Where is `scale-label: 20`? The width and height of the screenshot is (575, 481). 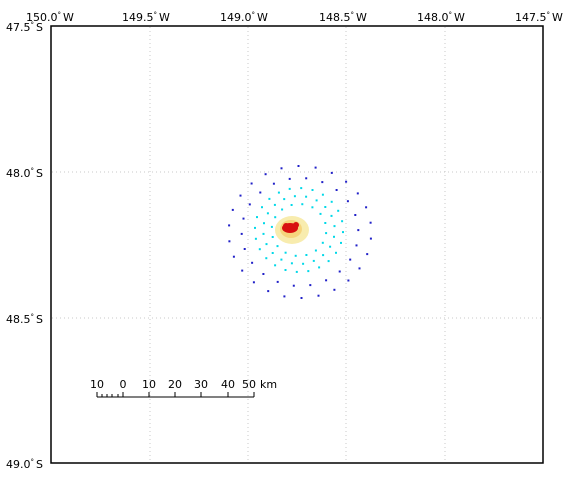 scale-label: 20 is located at coordinates (175, 384).